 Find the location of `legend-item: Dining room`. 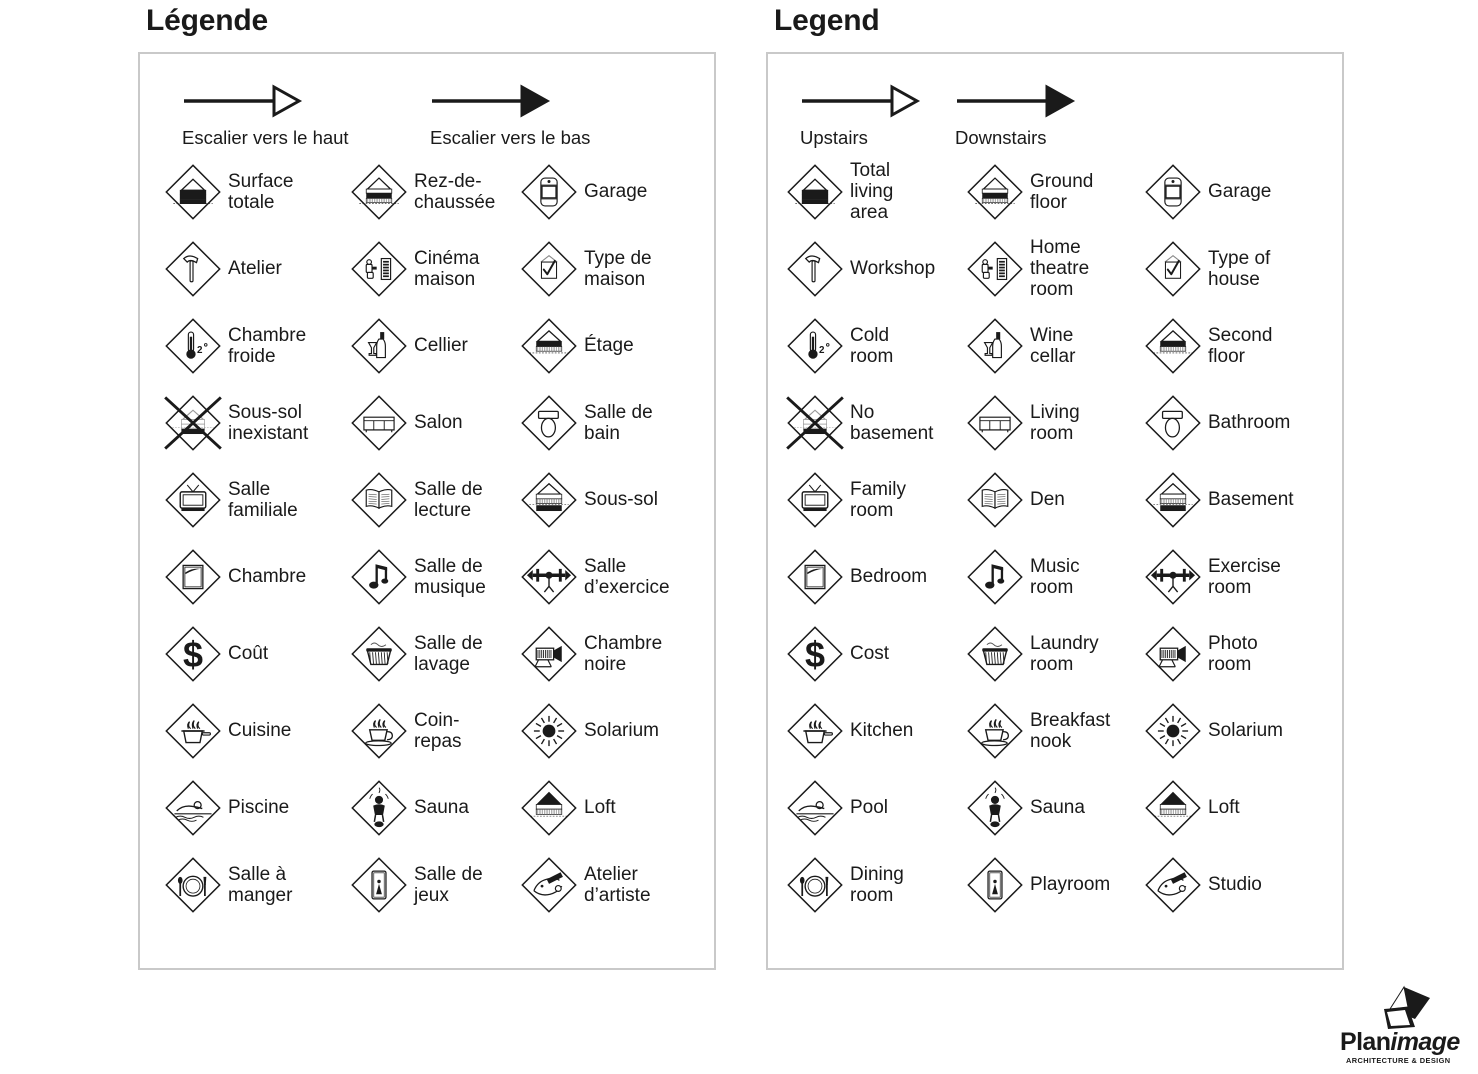

legend-item: Dining room is located at coordinates (876, 884).